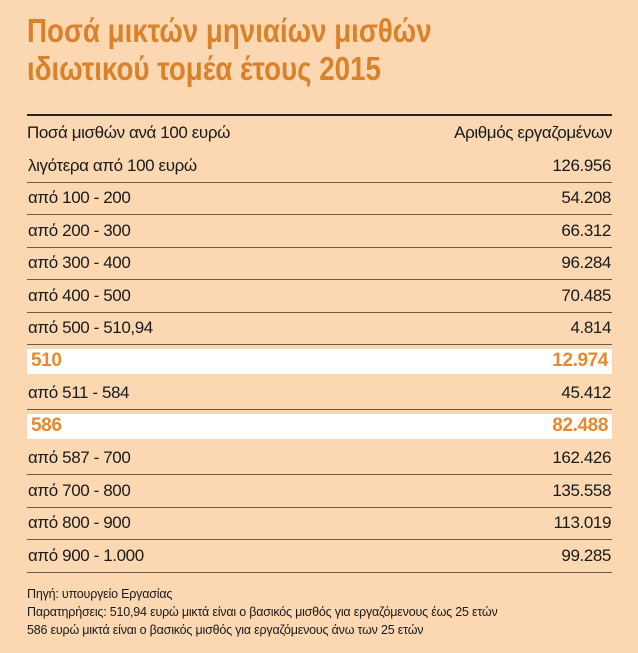 This screenshot has height=653, width=638. What do you see at coordinates (90, 328) in the screenshot?
I see `cell-range: από 500 - 510,94` at bounding box center [90, 328].